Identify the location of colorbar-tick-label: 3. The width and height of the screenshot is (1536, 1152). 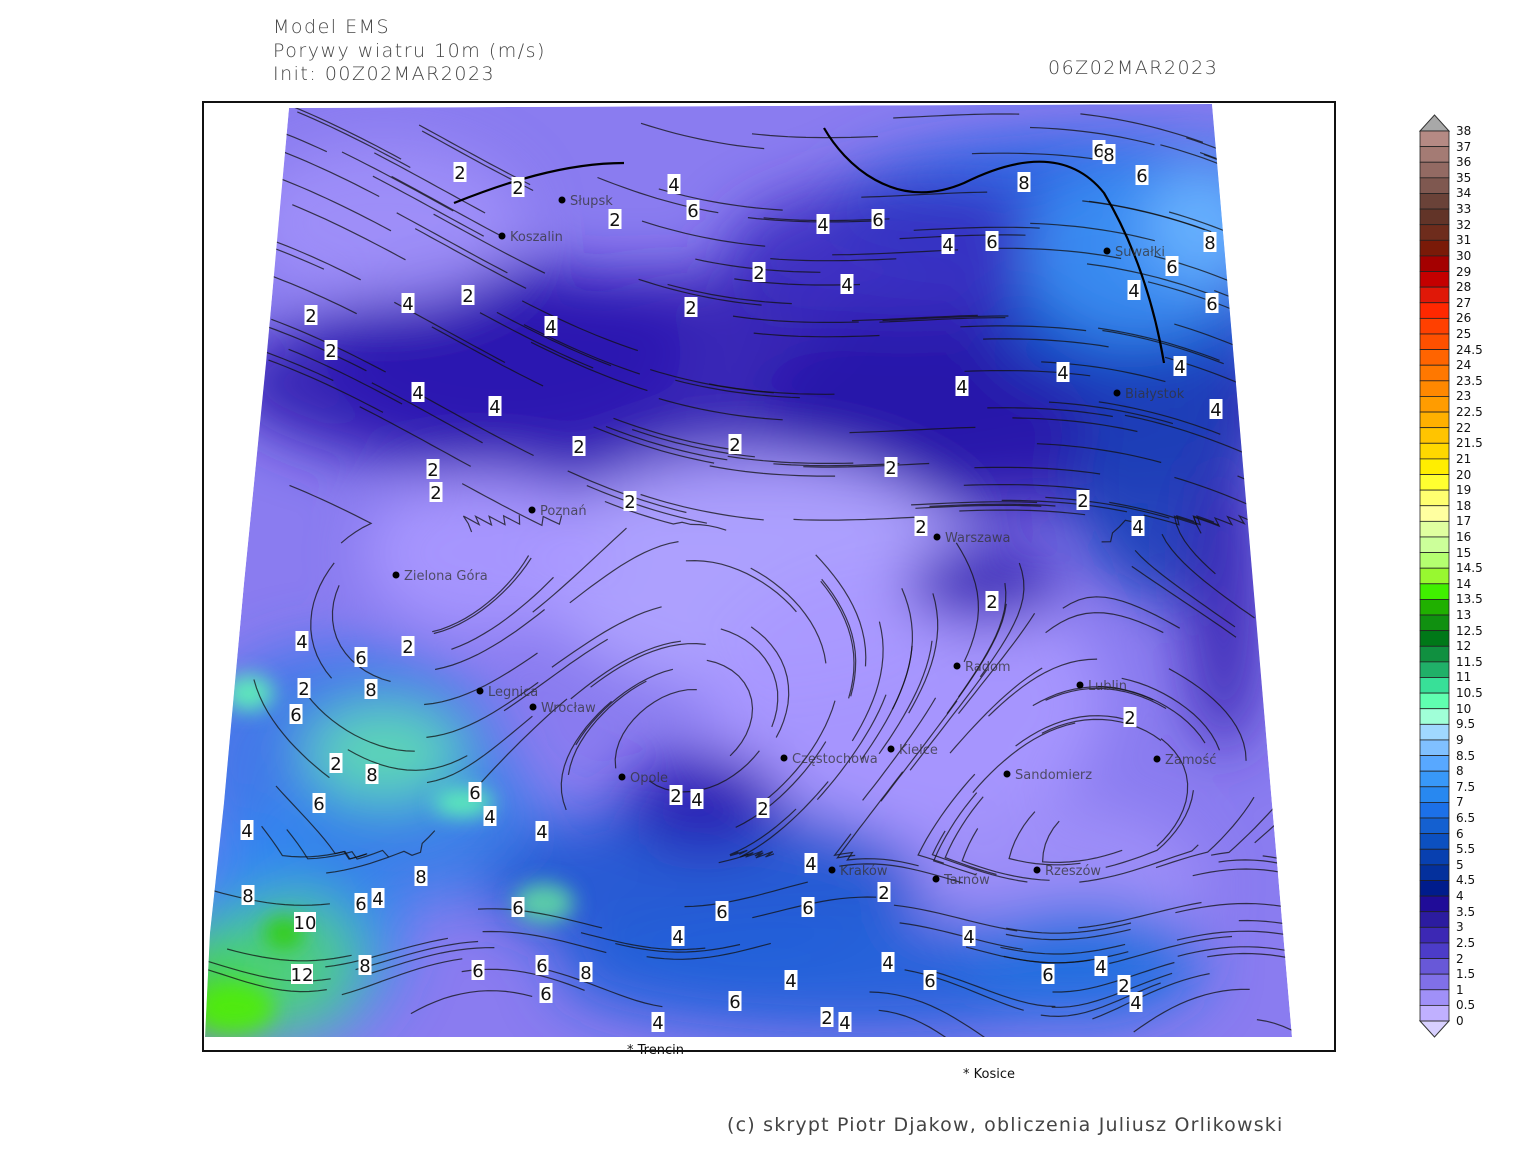
(1460, 927).